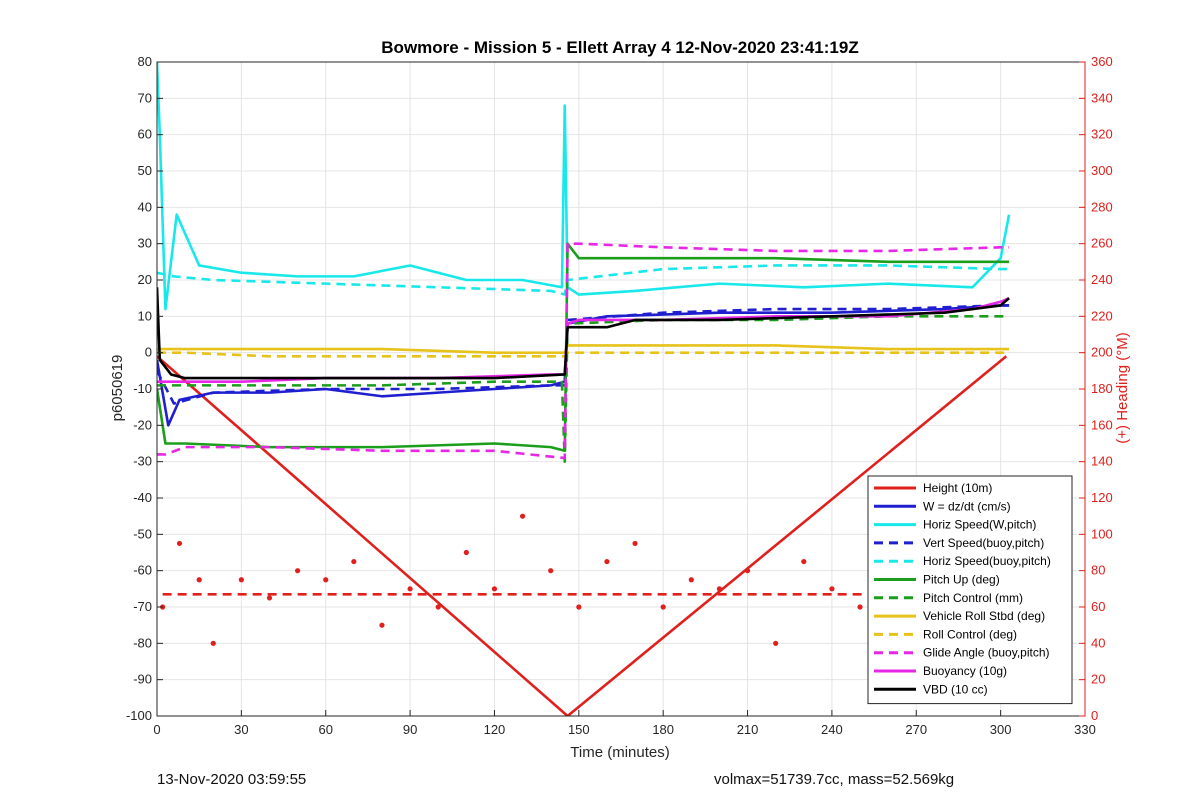  Describe the element at coordinates (979, 525) in the screenshot. I see `legend-entry: Horiz Speed(W,pitch)` at that location.